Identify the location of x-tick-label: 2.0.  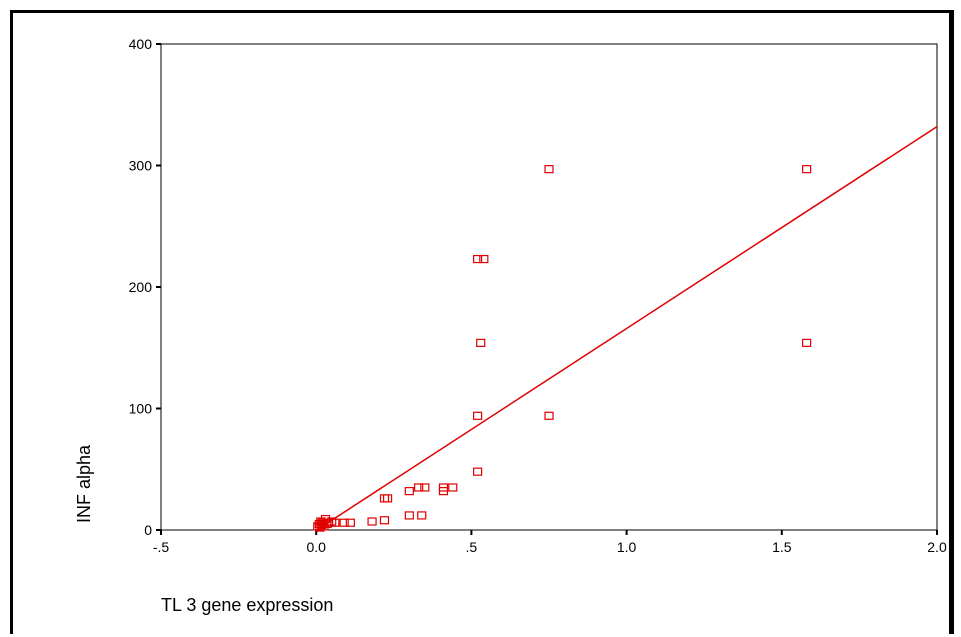
(937, 547).